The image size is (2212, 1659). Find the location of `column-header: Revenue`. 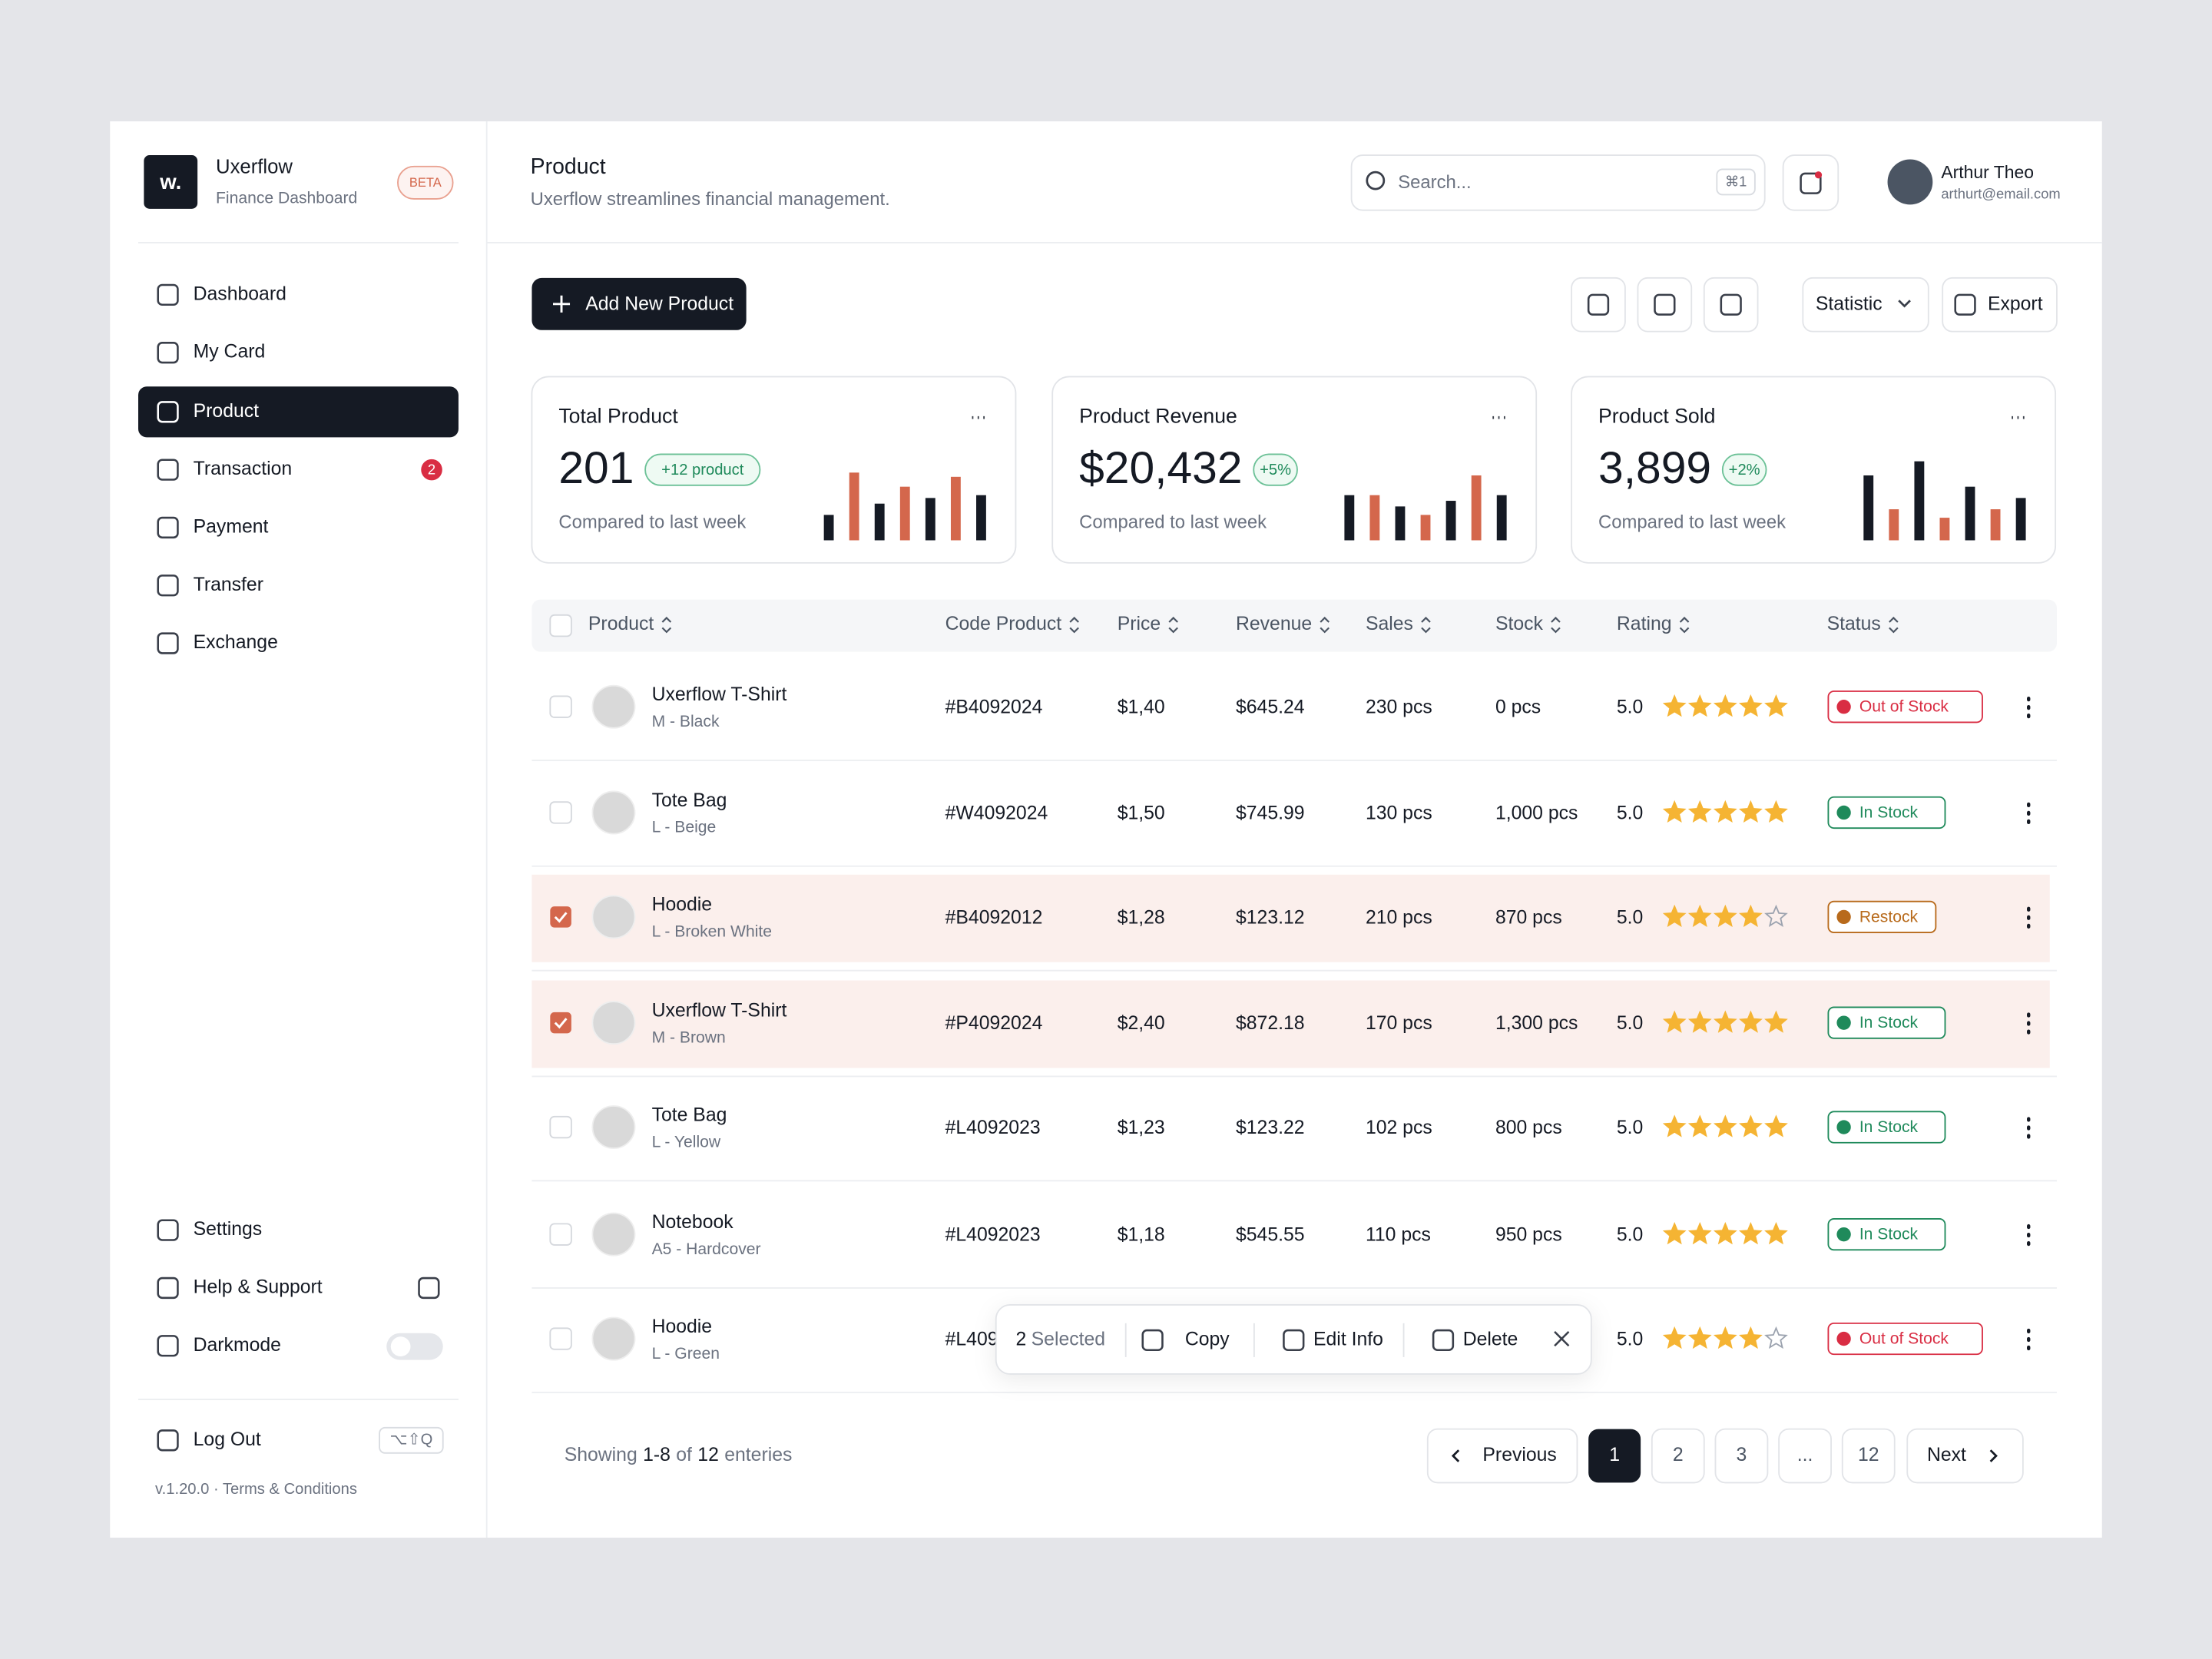

column-header: Revenue is located at coordinates (1274, 624).